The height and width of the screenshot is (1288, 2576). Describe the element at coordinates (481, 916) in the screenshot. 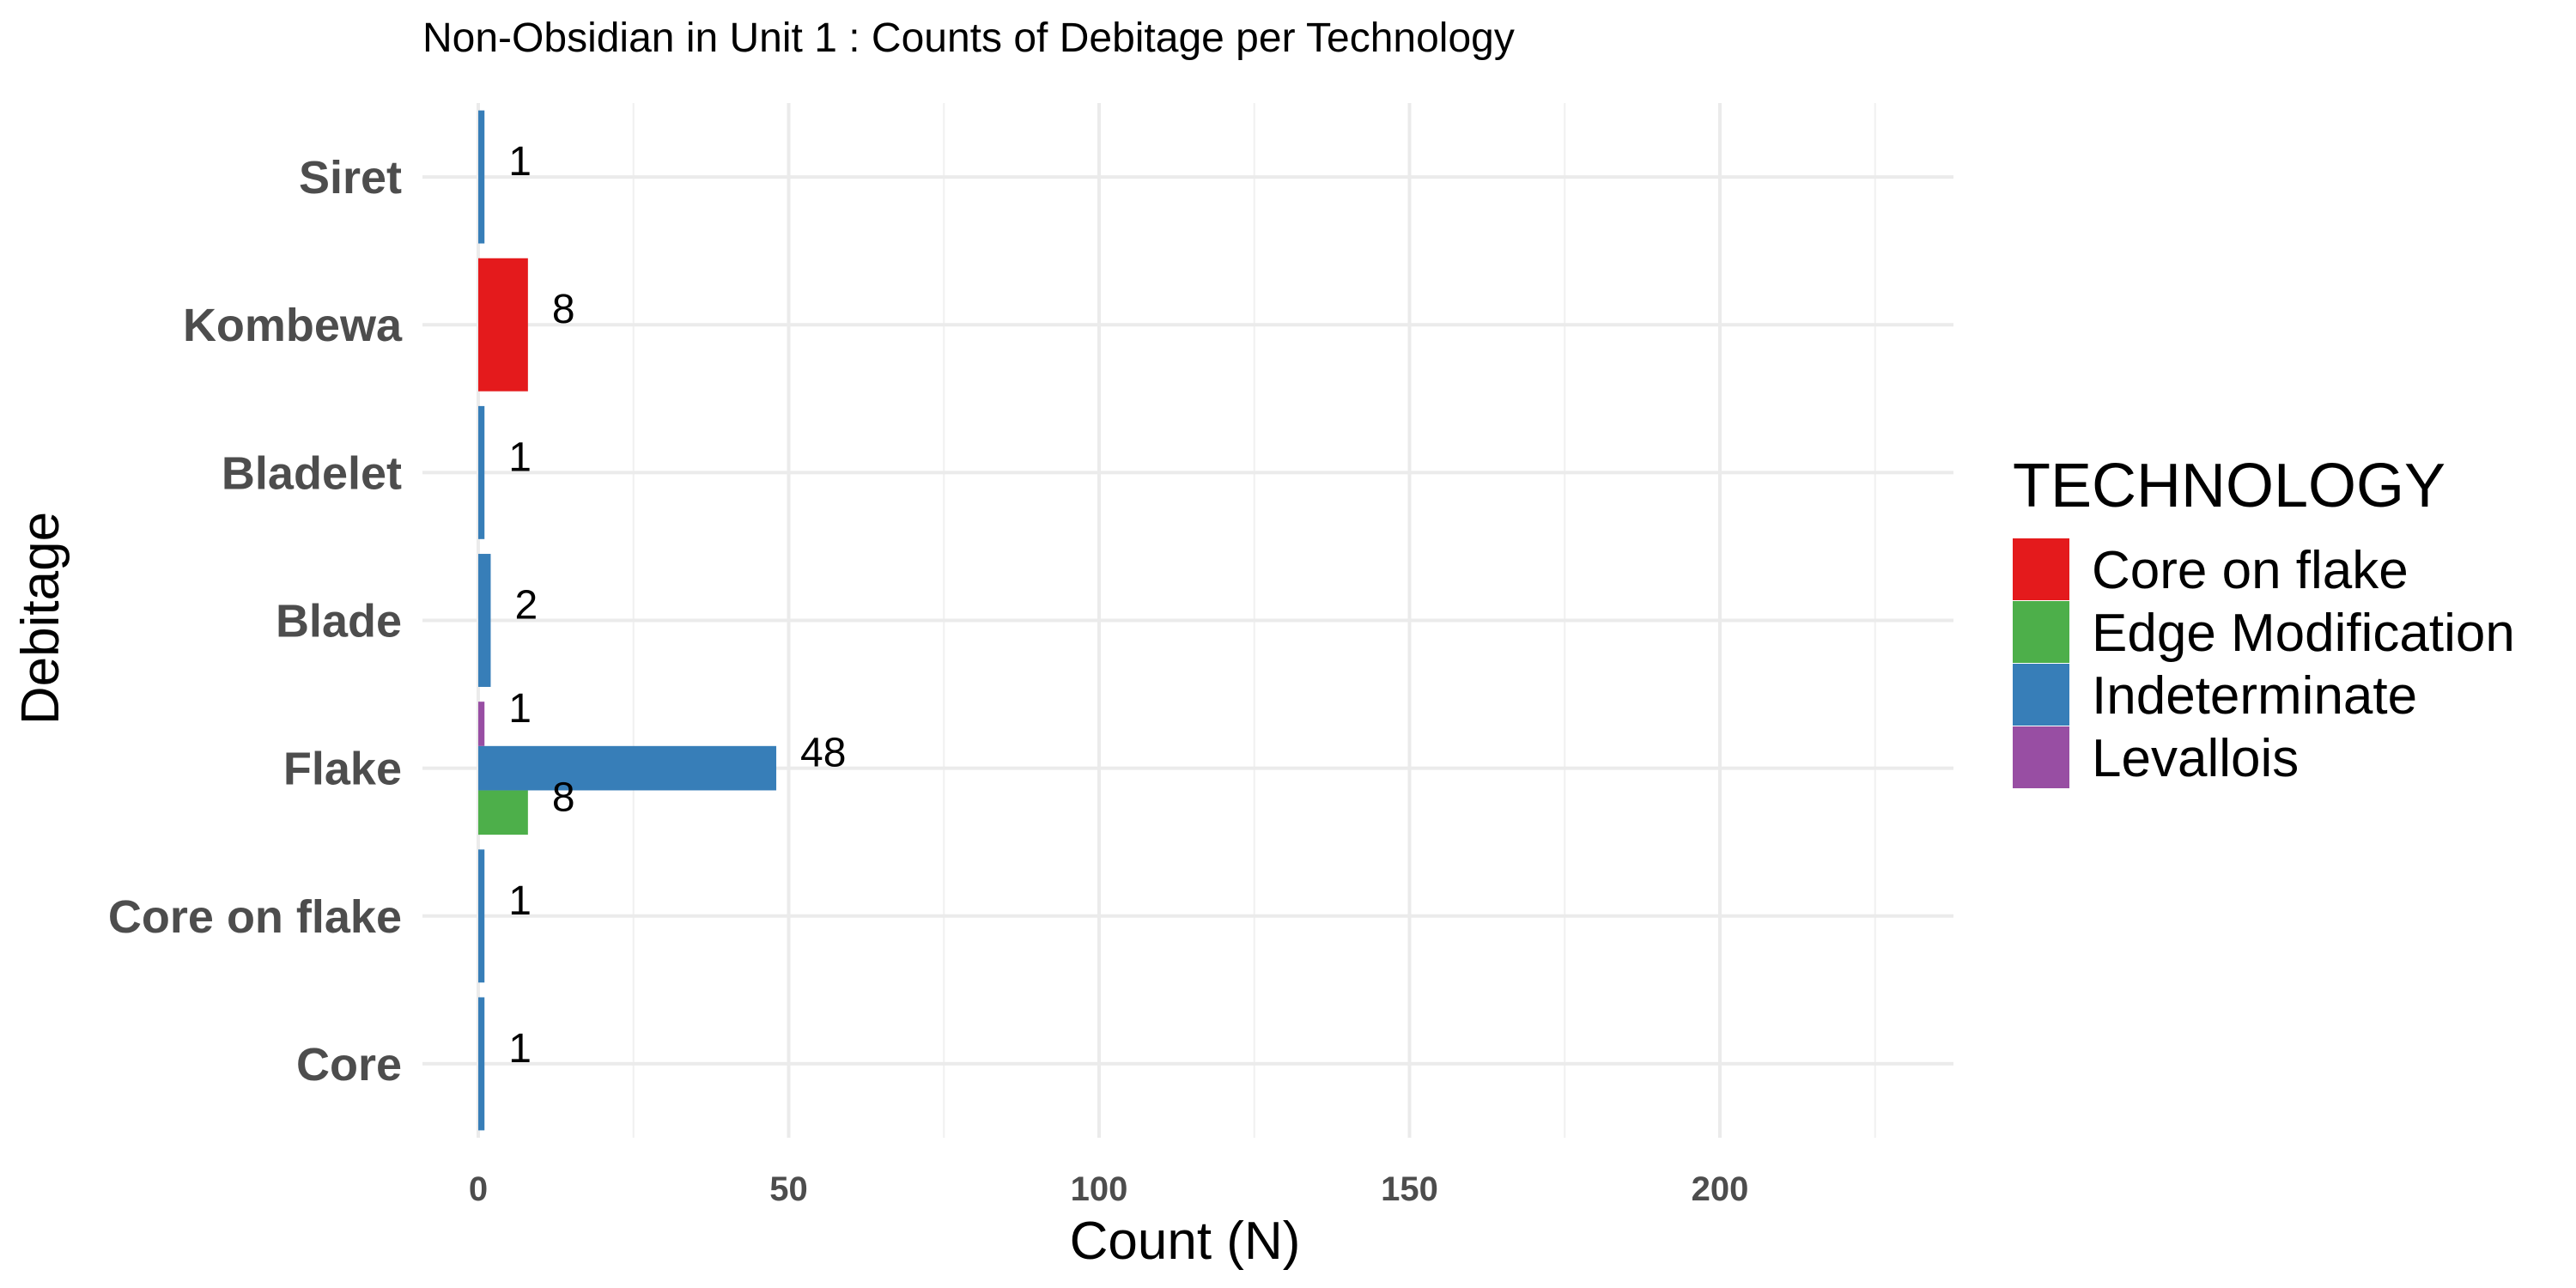

I see `bar-core-on-flake-indeterminate` at that location.